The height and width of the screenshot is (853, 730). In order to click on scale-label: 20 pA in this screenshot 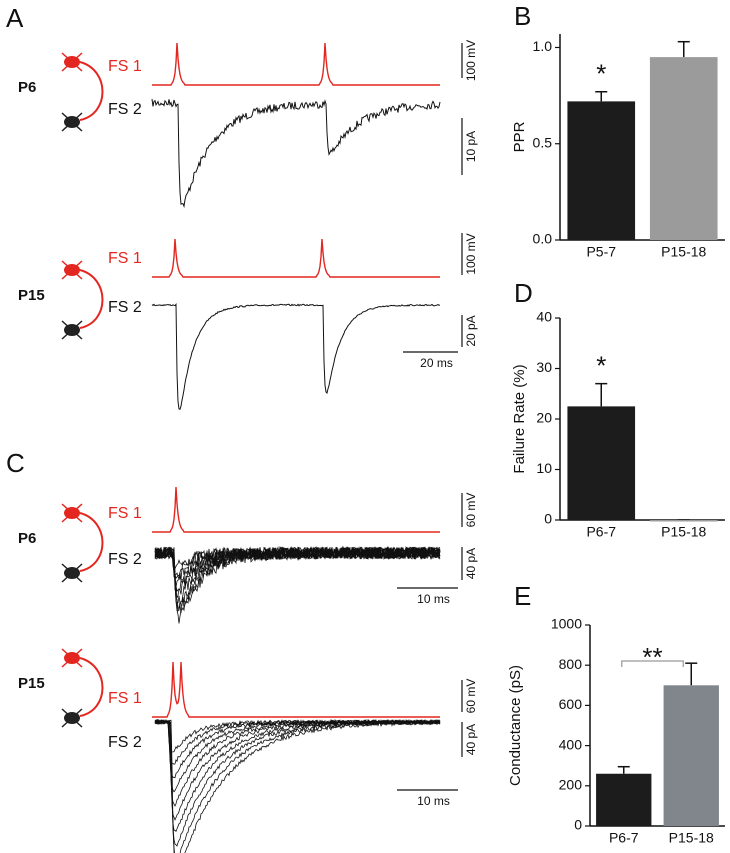, I will do `click(471, 330)`.